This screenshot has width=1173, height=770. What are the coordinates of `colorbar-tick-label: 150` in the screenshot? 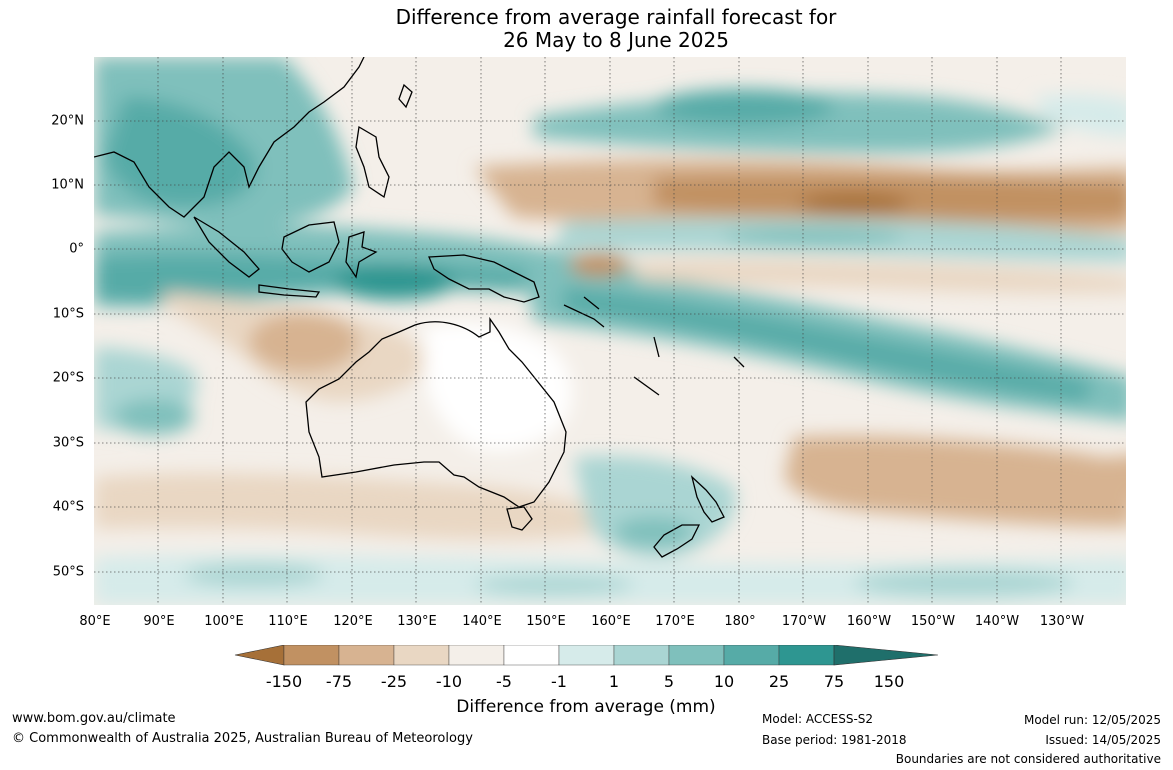 It's located at (889, 681).